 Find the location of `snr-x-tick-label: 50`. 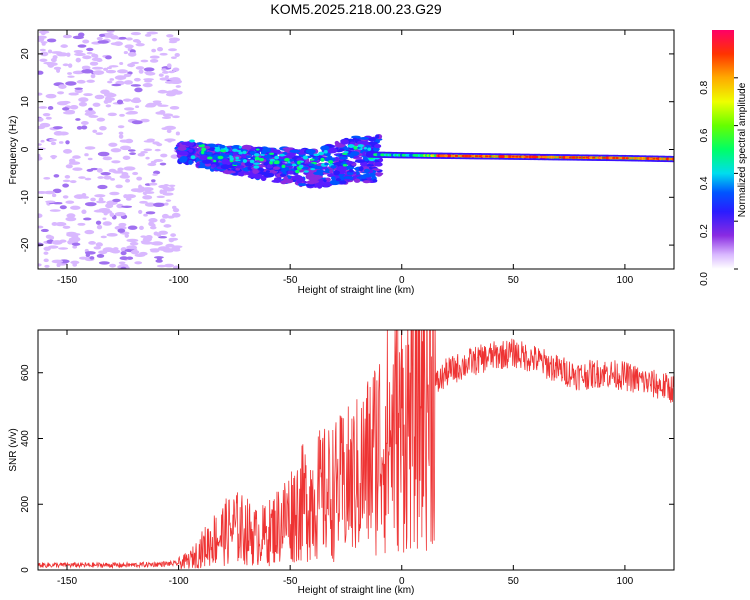

snr-x-tick-label: 50 is located at coordinates (514, 581).